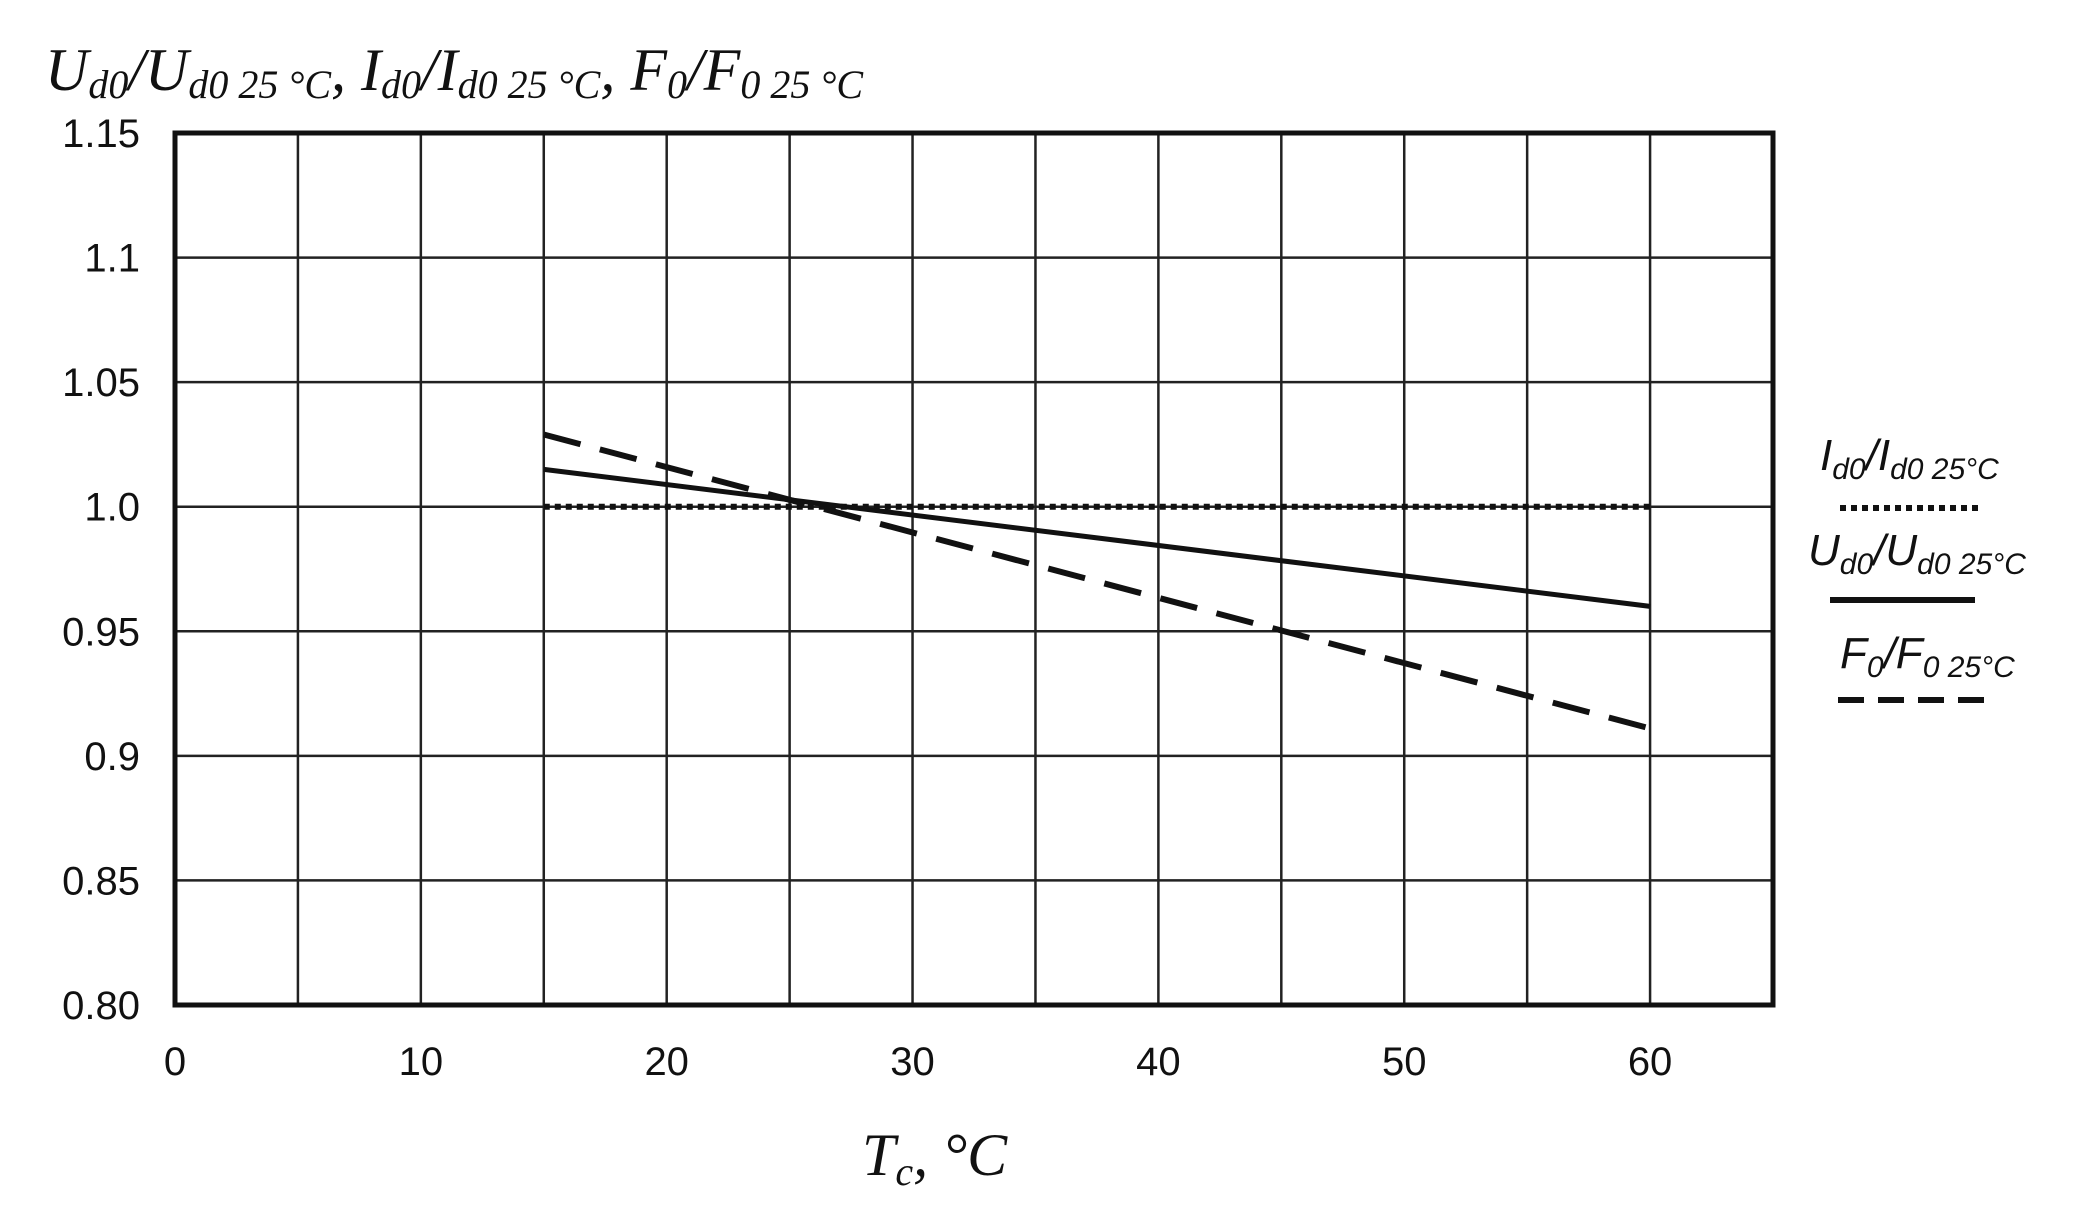  What do you see at coordinates (101, 134) in the screenshot?
I see `y-tick-label: 1.15` at bounding box center [101, 134].